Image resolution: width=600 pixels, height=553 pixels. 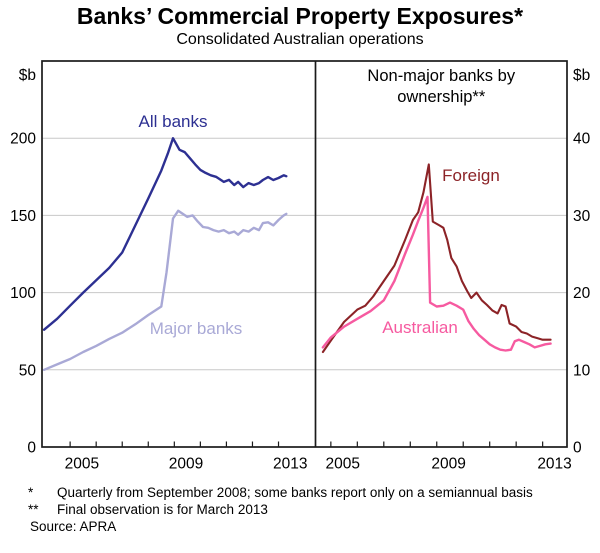 What do you see at coordinates (165, 290) in the screenshot?
I see `series-line-major-banks` at bounding box center [165, 290].